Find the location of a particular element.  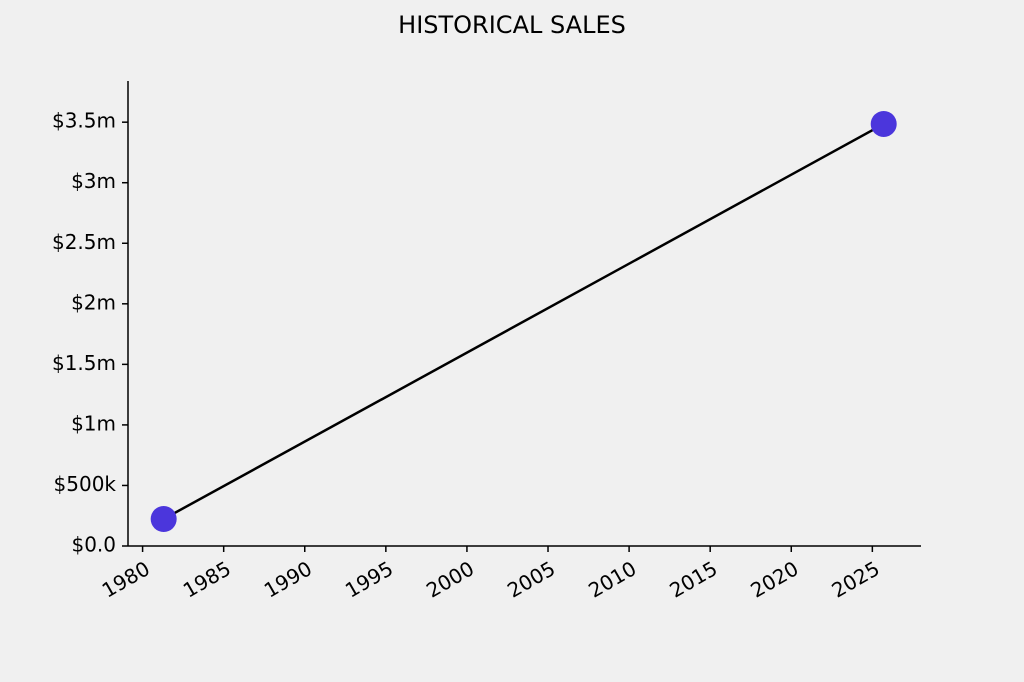

y-tick-label: $2m is located at coordinates (93, 302).